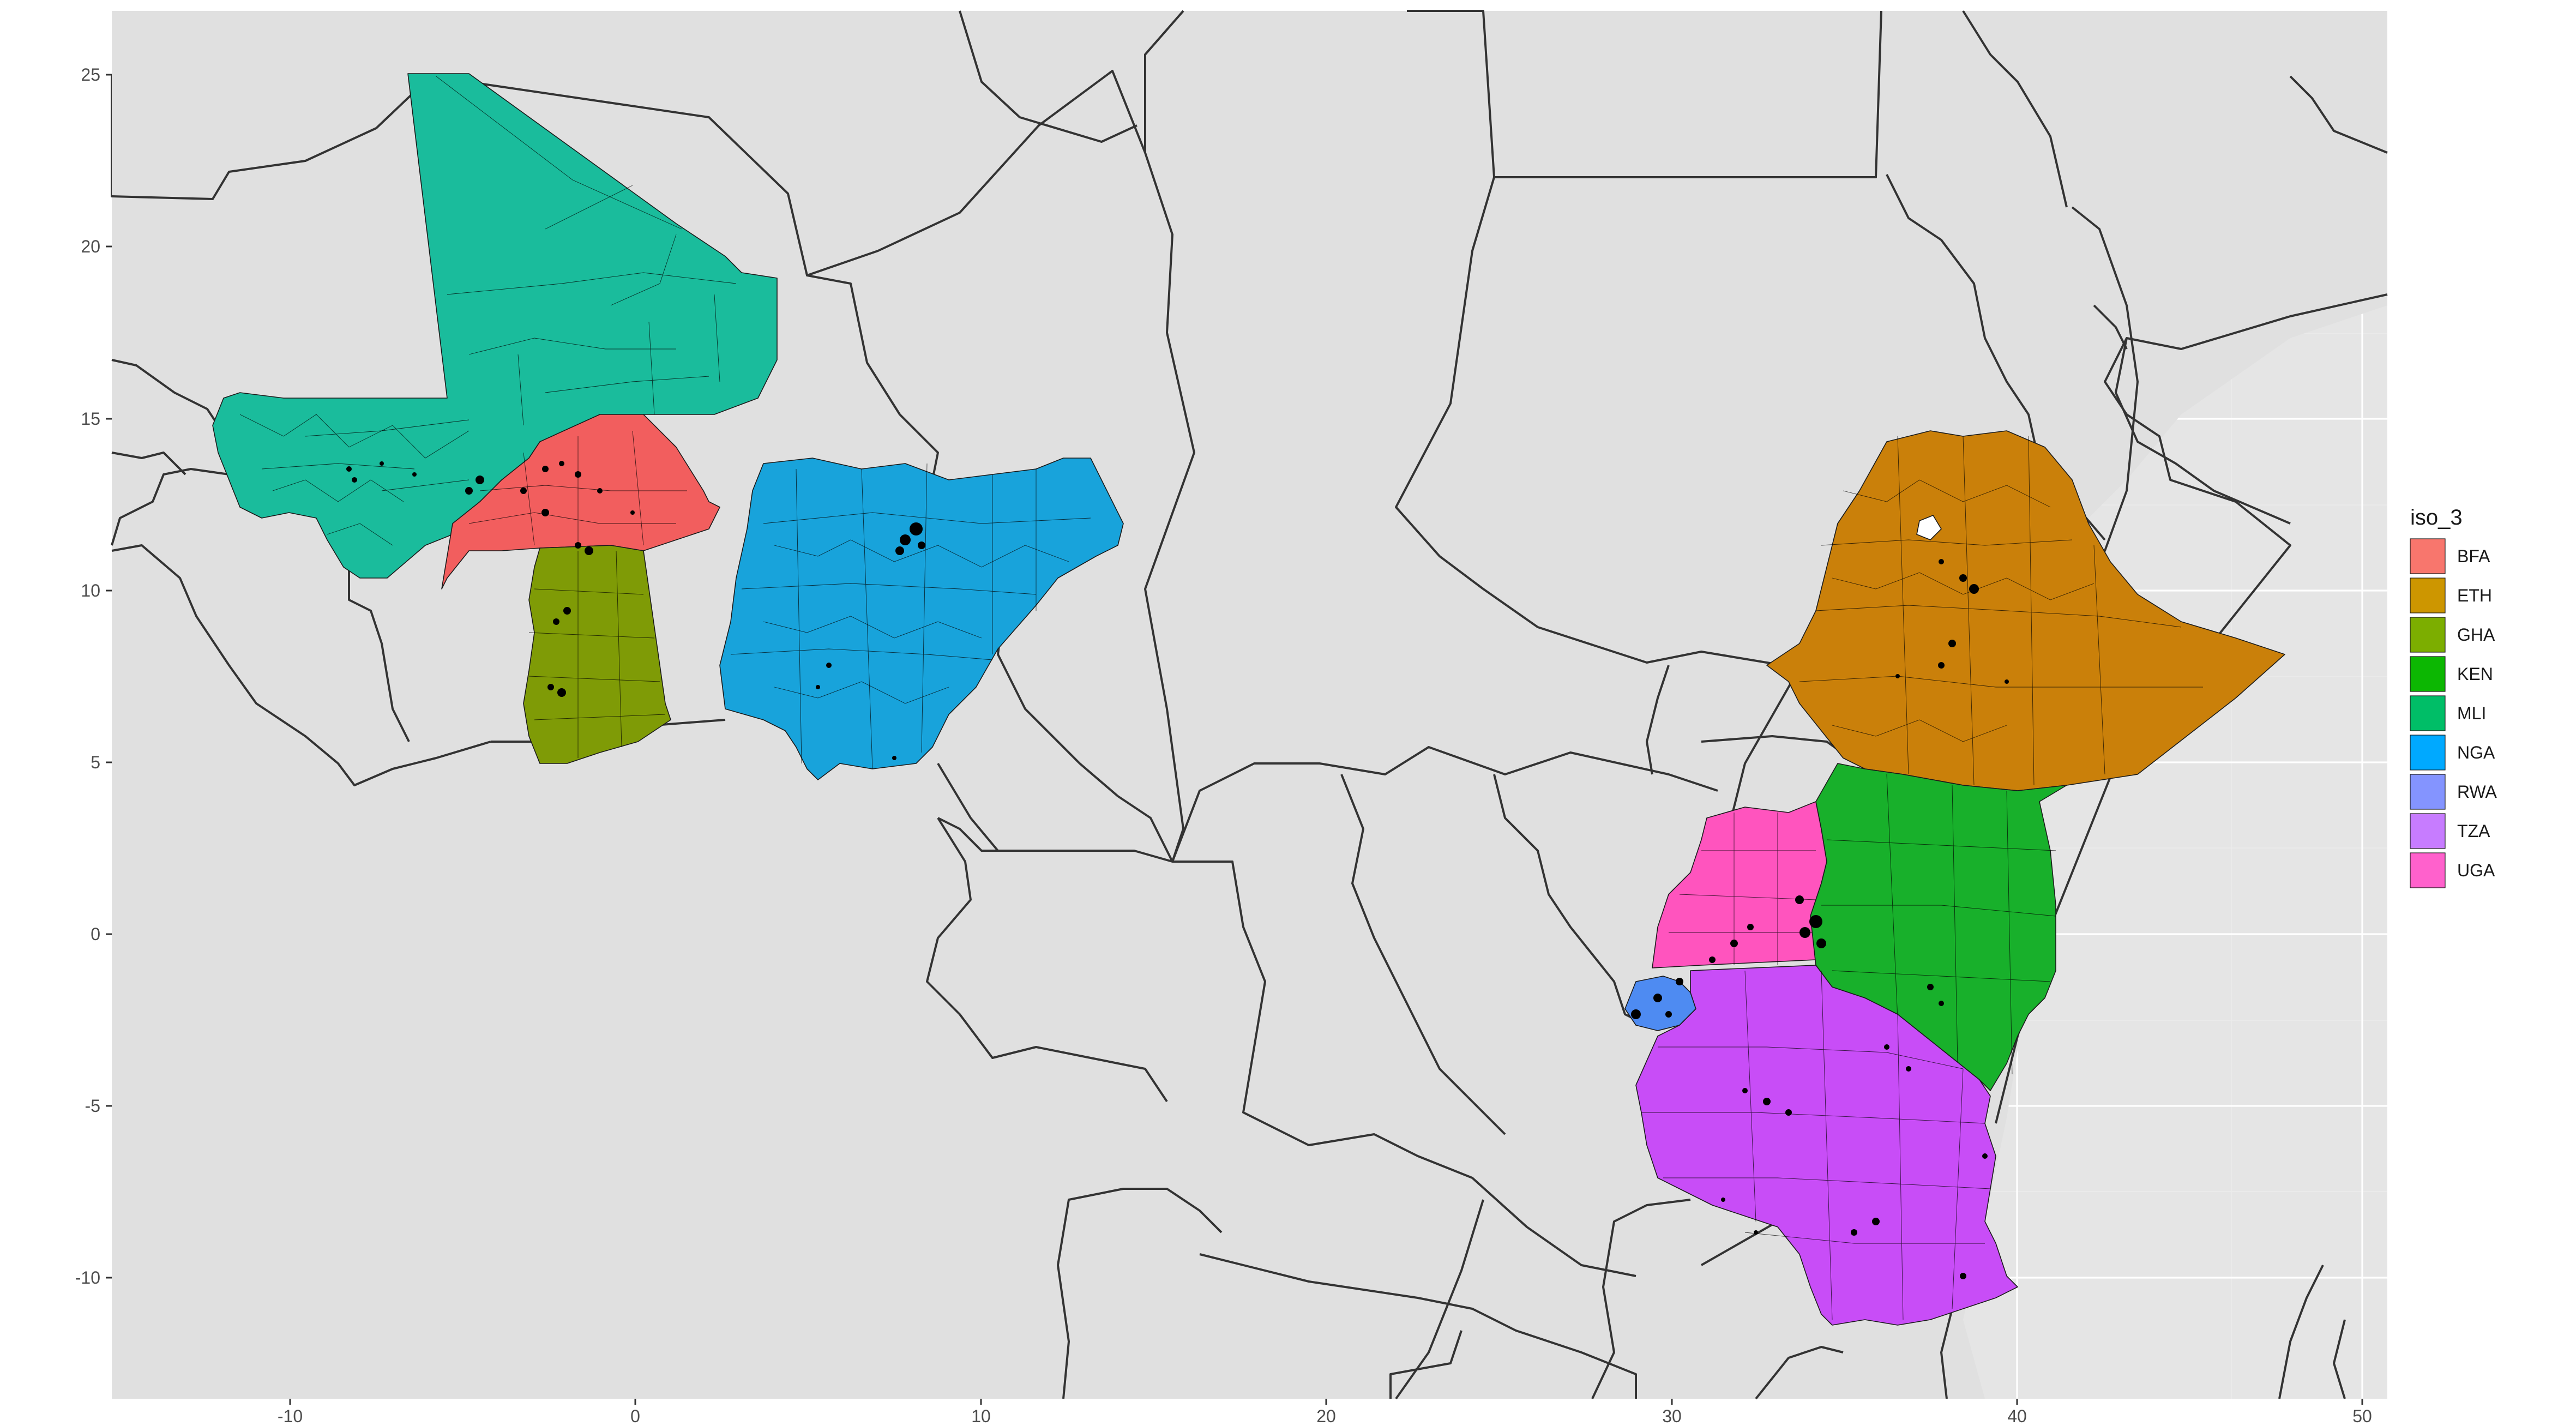  I want to click on y-tick-label: -5, so click(92, 1106).